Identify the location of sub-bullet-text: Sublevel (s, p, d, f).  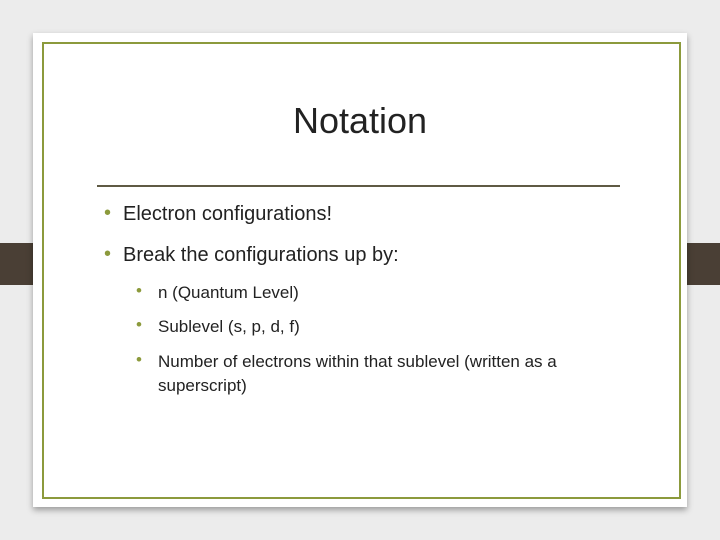
(229, 326).